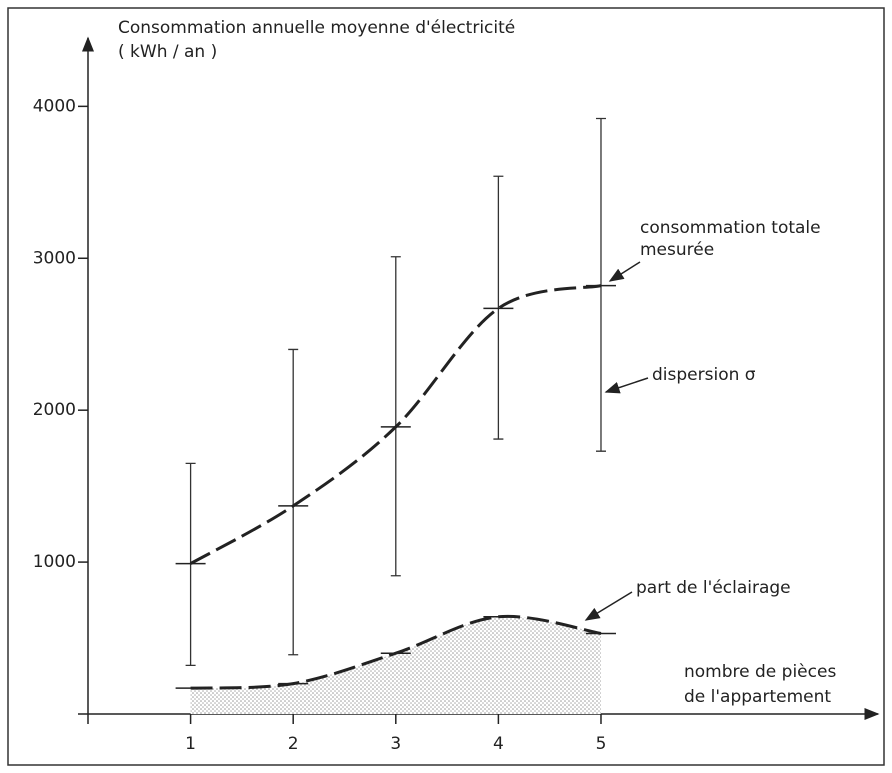 This screenshot has width=892, height=773. What do you see at coordinates (190, 744) in the screenshot?
I see `x-tick-label: 1` at bounding box center [190, 744].